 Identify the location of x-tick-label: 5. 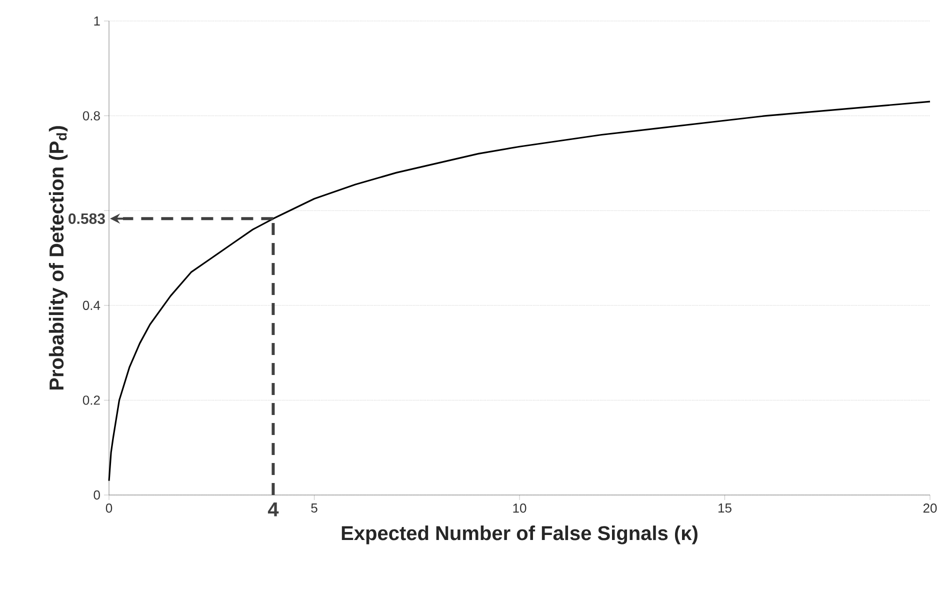
(314, 508).